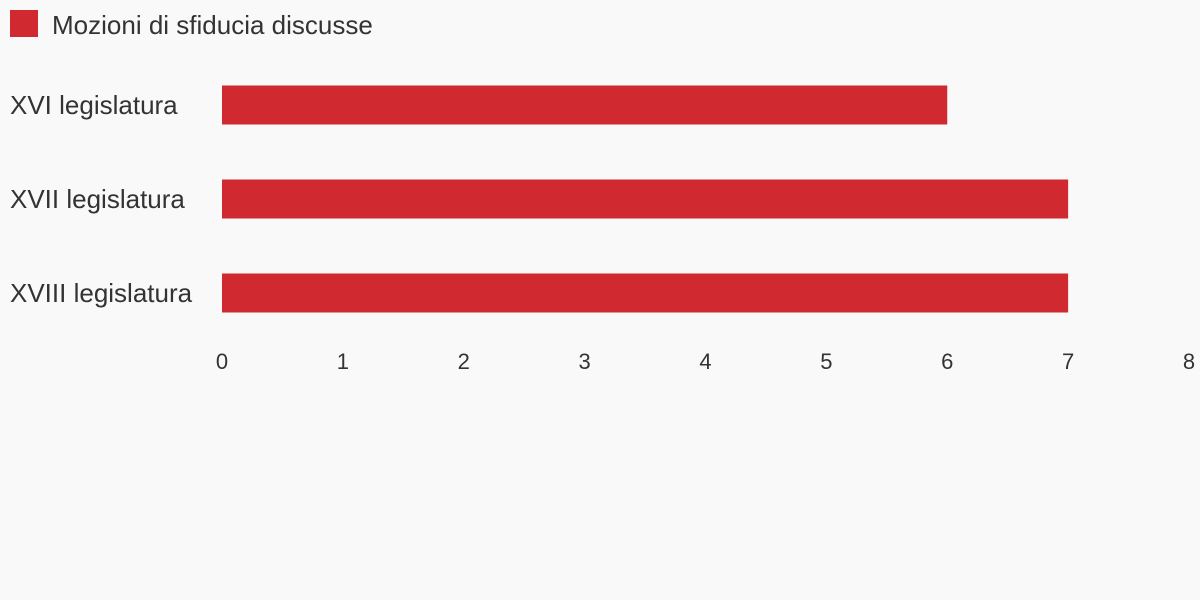 The image size is (1200, 600). Describe the element at coordinates (826, 361) in the screenshot. I see `x-tick-label: 5` at that location.